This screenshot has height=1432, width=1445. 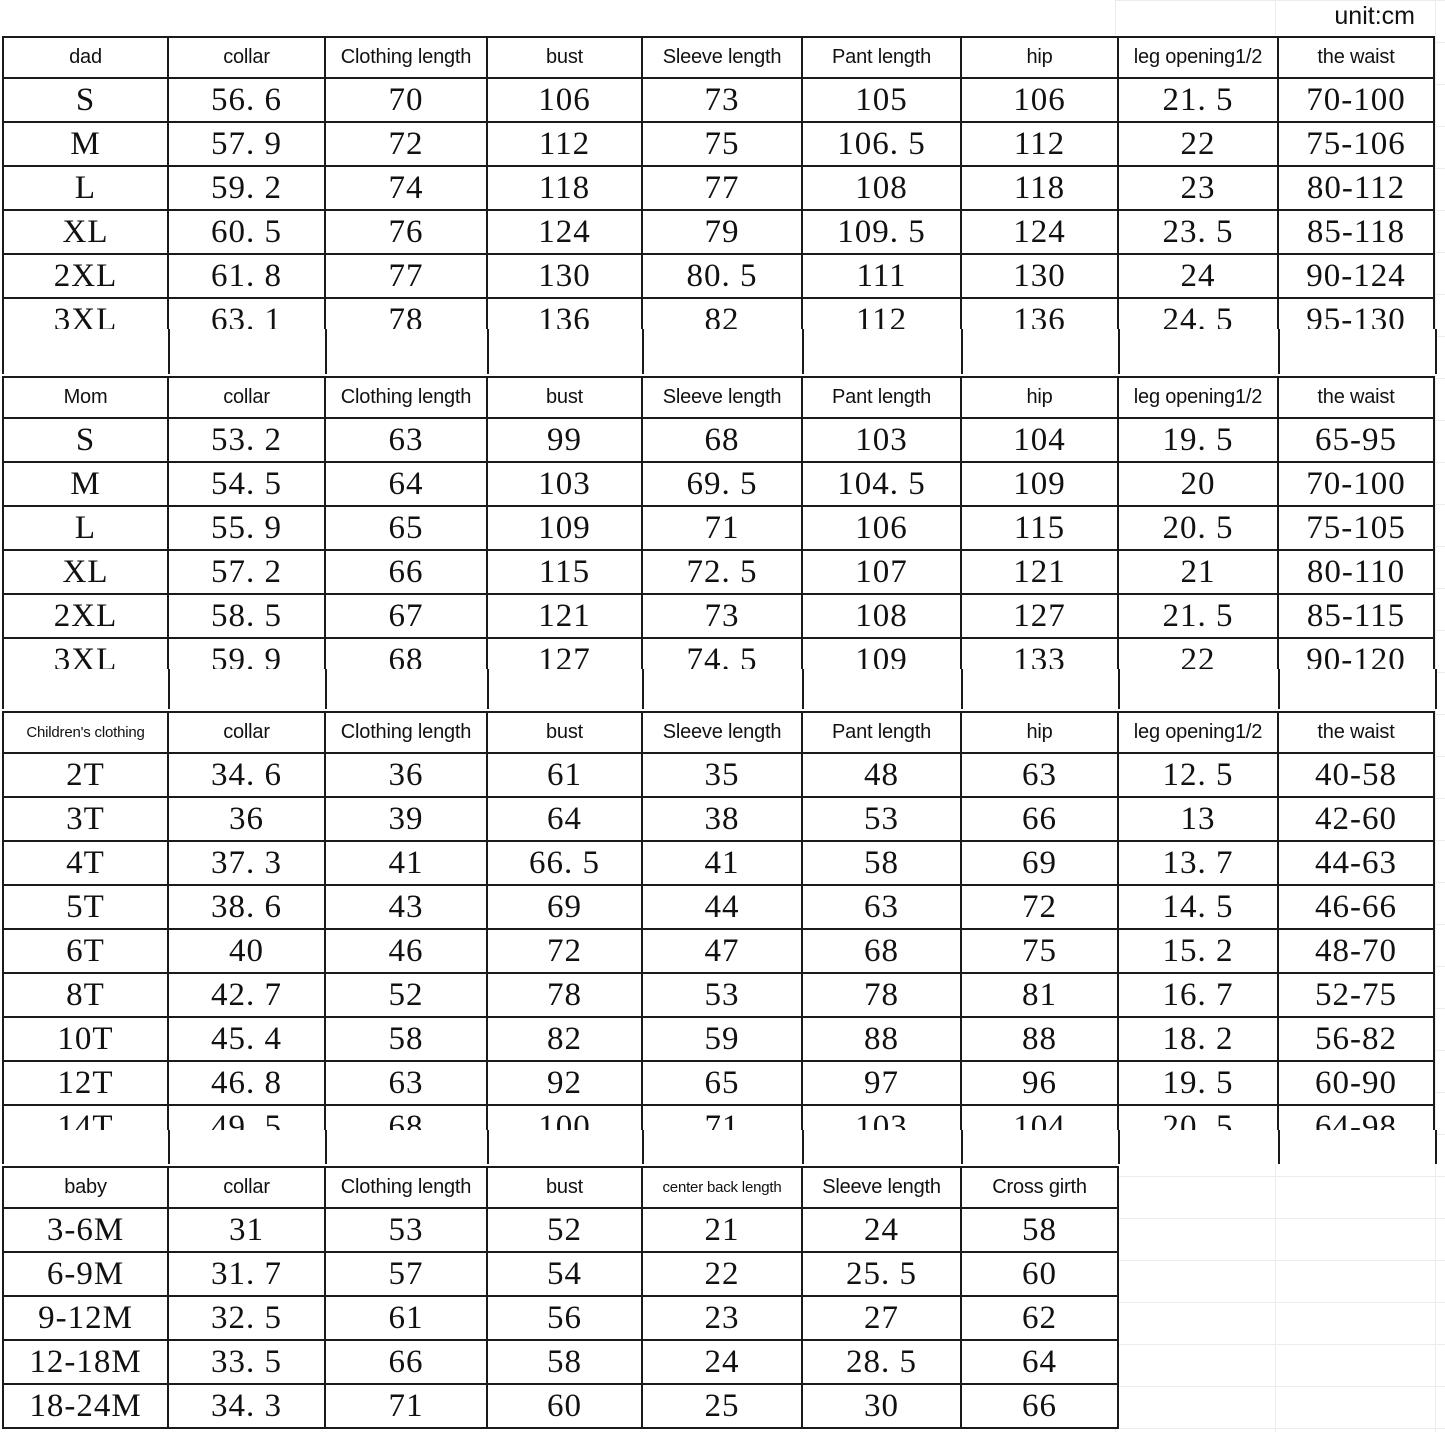 What do you see at coordinates (718, 528) in the screenshot?
I see `table-row: L 55. 9 65 109 71 106 115 20. 5 75-105` at bounding box center [718, 528].